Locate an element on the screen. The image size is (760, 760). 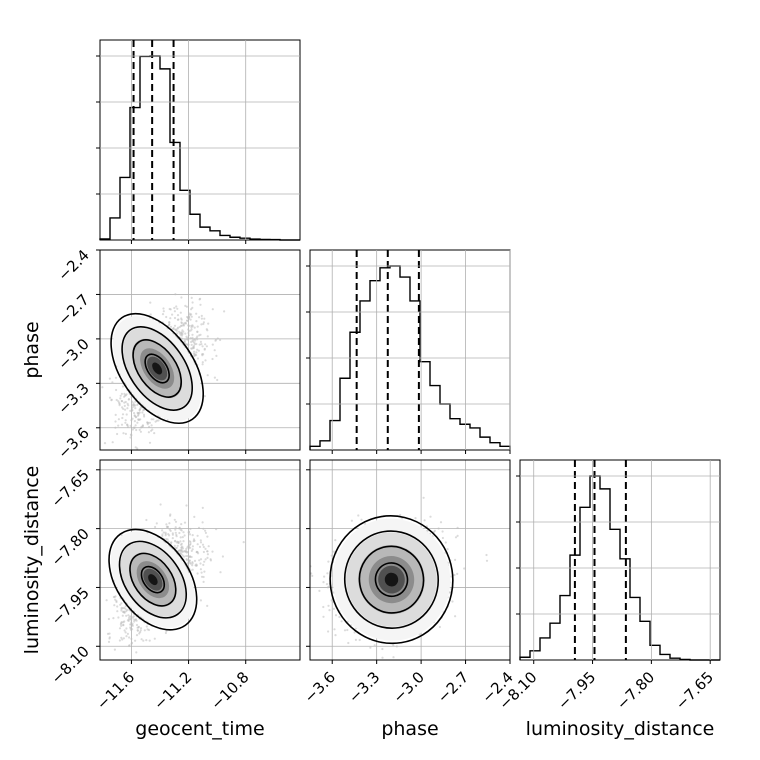
density-level is located at coordinates (157, 368).